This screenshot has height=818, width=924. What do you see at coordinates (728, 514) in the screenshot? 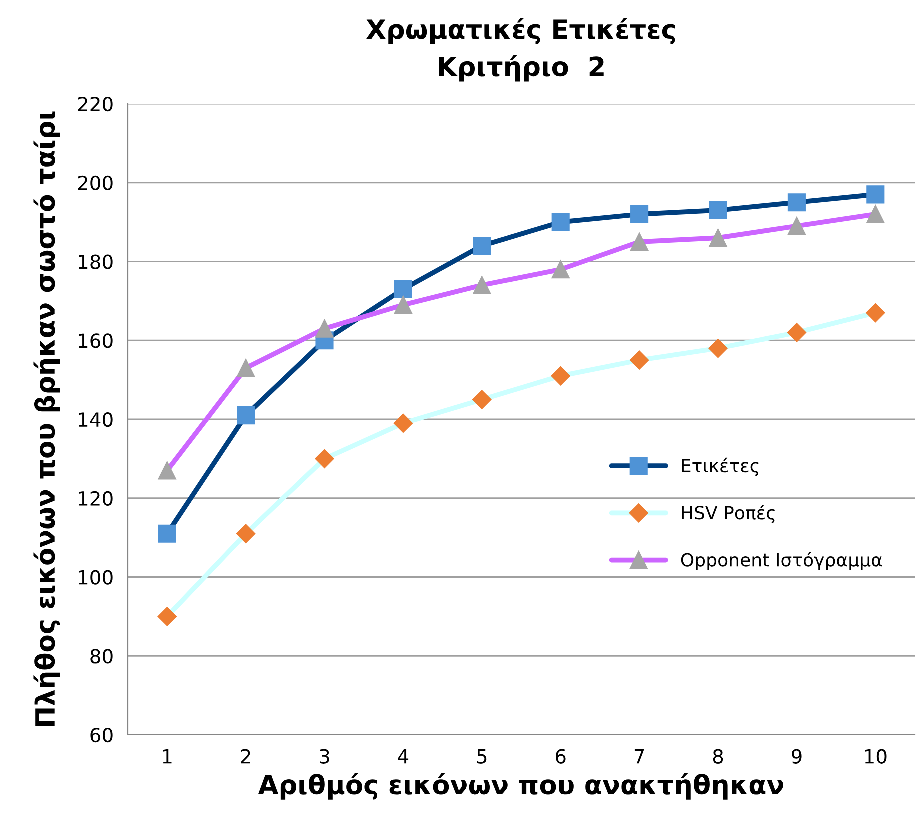
I see `legend-label: HSV Ροπές` at bounding box center [728, 514].